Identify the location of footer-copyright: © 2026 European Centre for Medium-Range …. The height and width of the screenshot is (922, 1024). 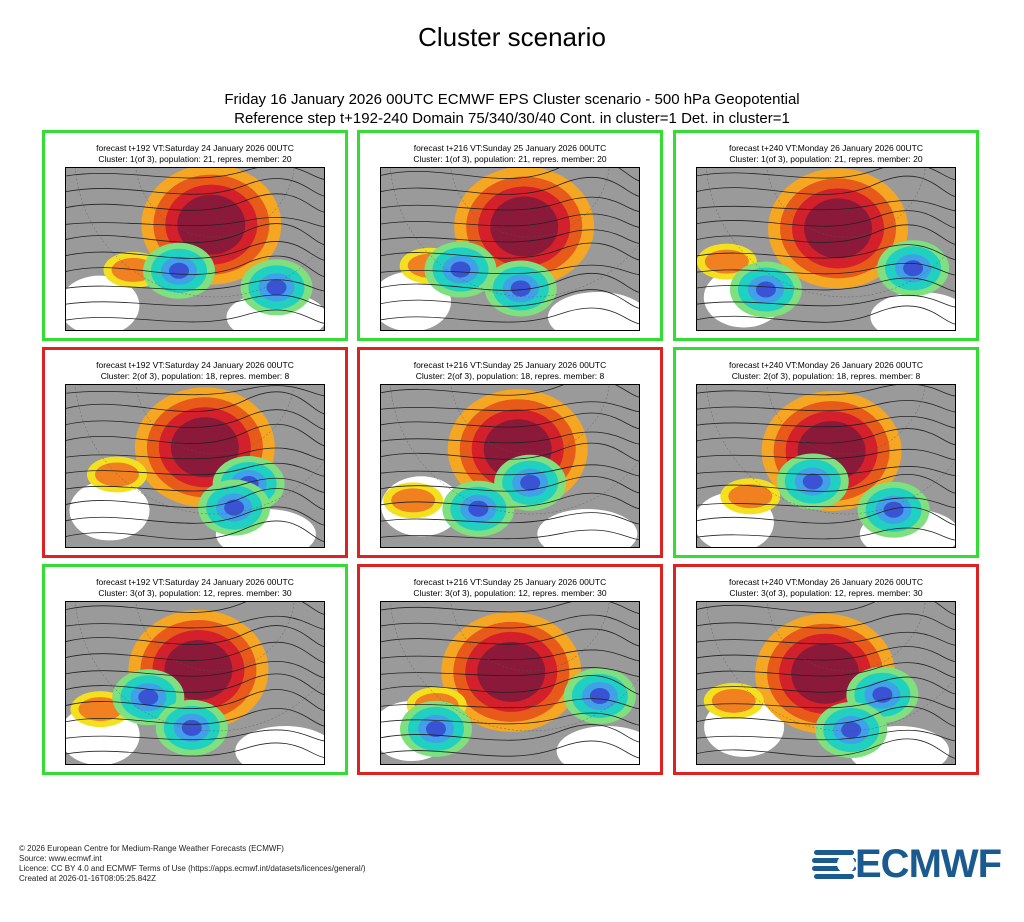
(151, 848).